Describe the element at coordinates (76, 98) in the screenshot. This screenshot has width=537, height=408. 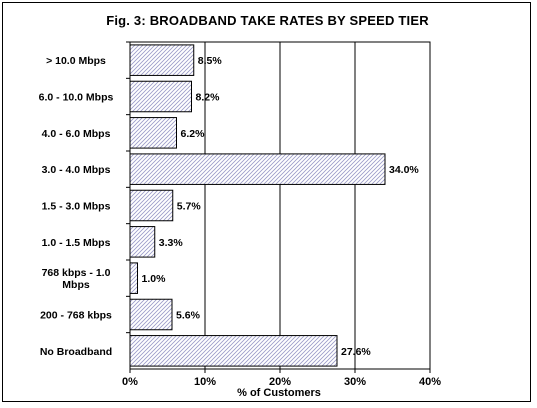
I see `category-label: 6.0 - 10.0 Mbps` at that location.